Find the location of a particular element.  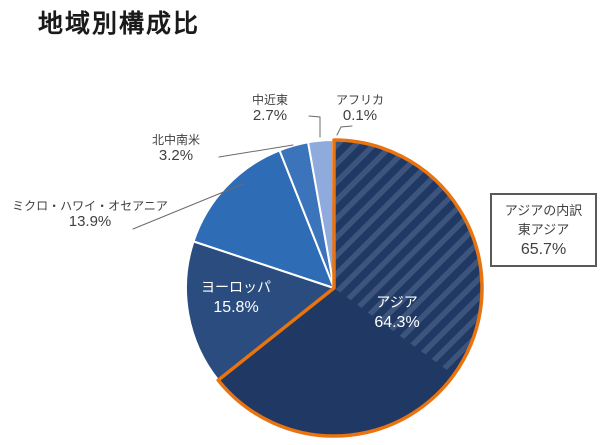

slice-label-asia: アジア 64.3% is located at coordinates (396, 313).